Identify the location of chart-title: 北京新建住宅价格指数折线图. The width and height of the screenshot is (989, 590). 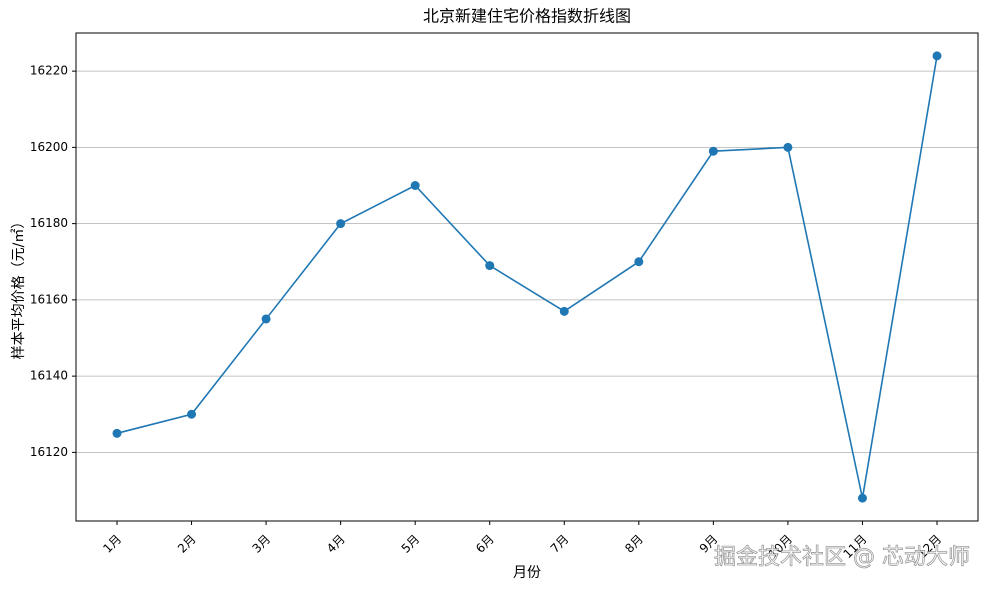
(527, 16).